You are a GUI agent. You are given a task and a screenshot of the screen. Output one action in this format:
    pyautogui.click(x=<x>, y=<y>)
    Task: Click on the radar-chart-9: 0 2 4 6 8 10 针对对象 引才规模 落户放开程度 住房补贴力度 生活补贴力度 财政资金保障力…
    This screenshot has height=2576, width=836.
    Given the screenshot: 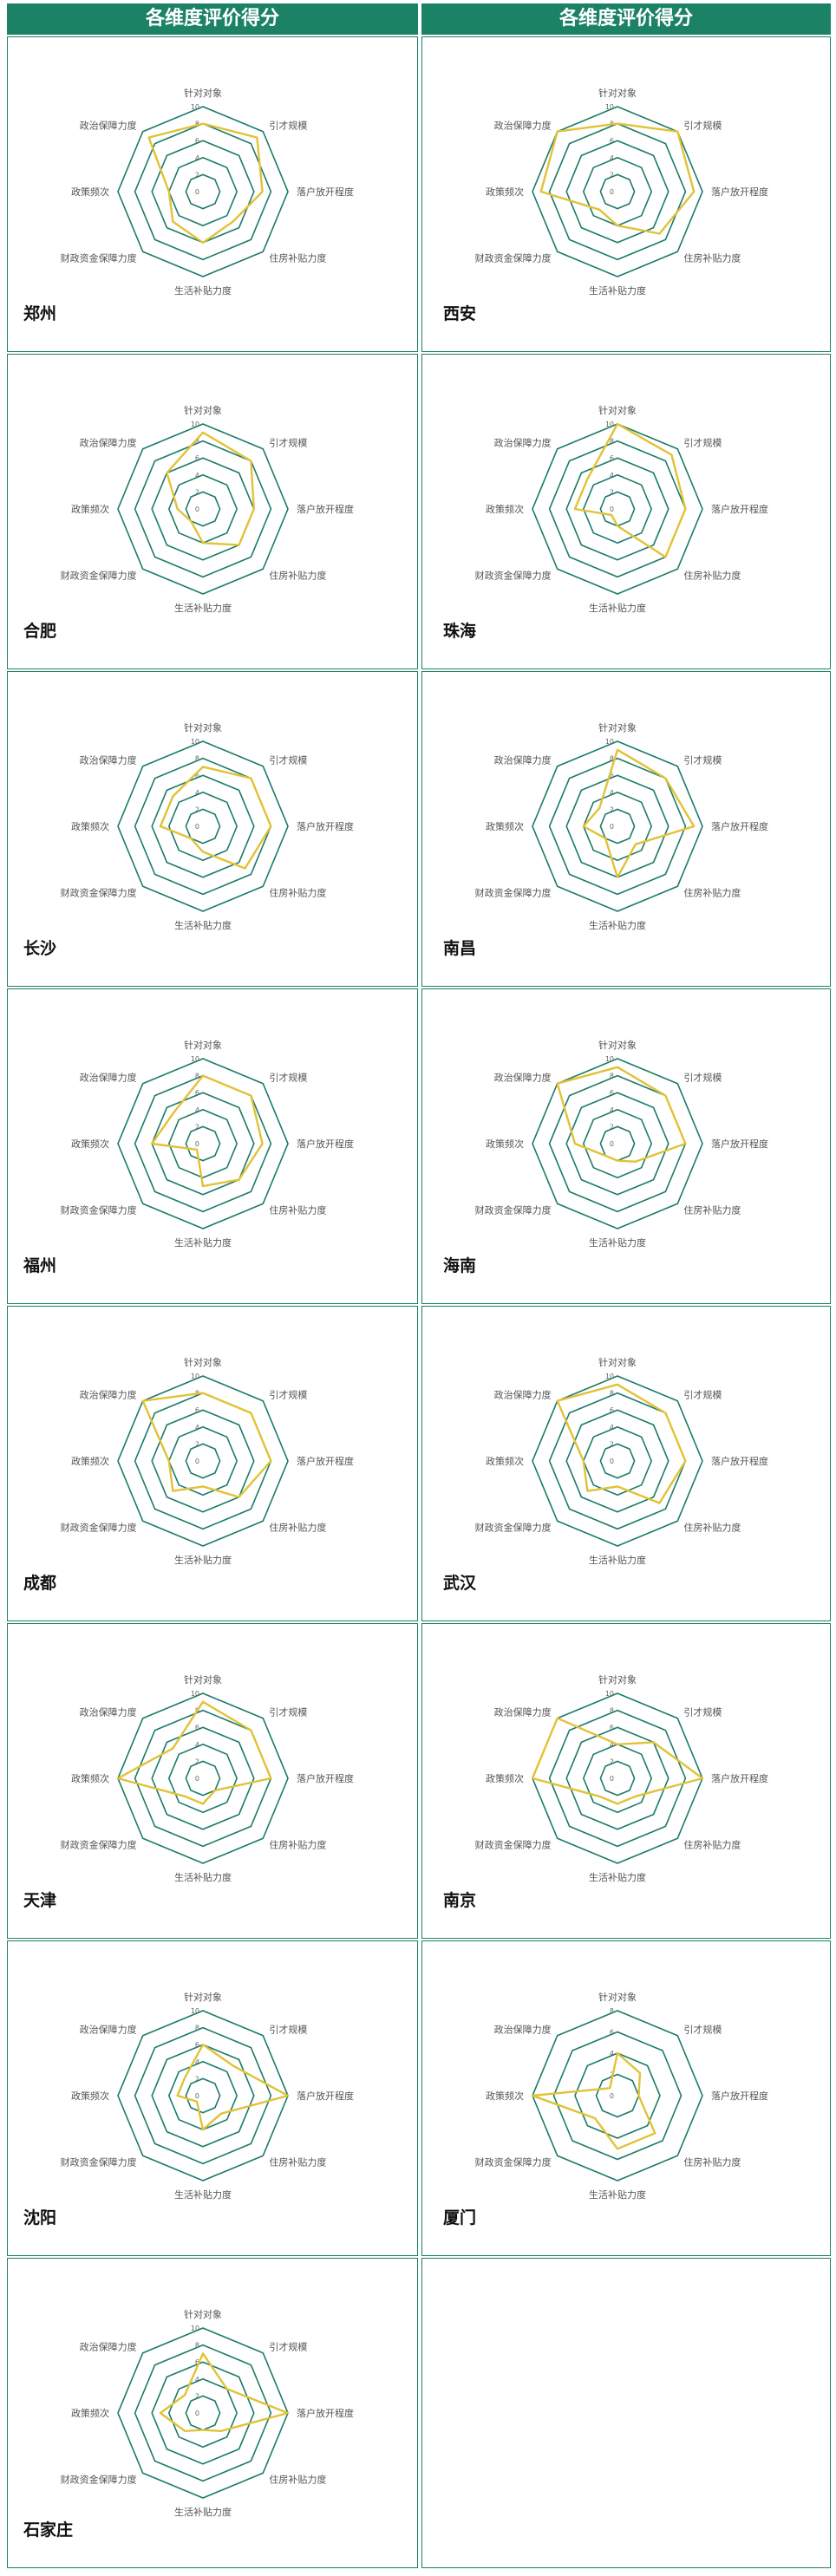 What is the action you would take?
    pyautogui.click(x=212, y=1464)
    